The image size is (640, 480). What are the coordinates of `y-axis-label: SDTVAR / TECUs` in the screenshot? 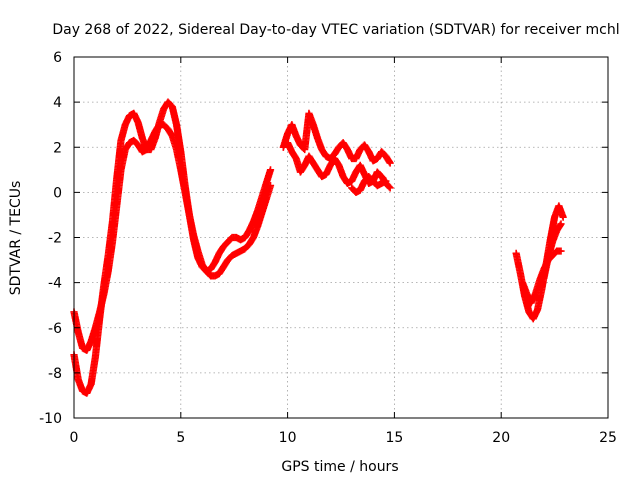 It's located at (16, 238).